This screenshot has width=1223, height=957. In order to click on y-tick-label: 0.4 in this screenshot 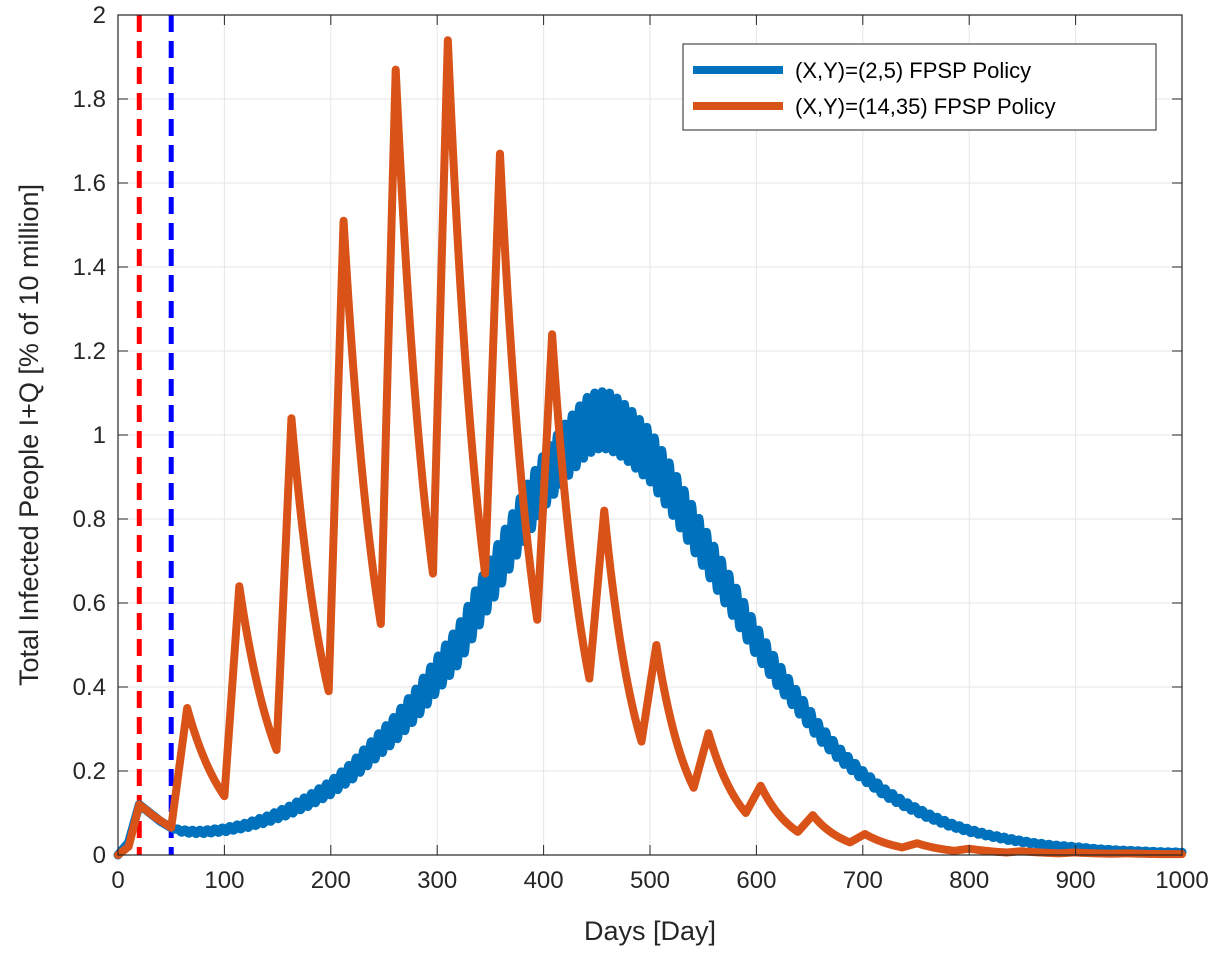, I will do `click(89, 687)`.